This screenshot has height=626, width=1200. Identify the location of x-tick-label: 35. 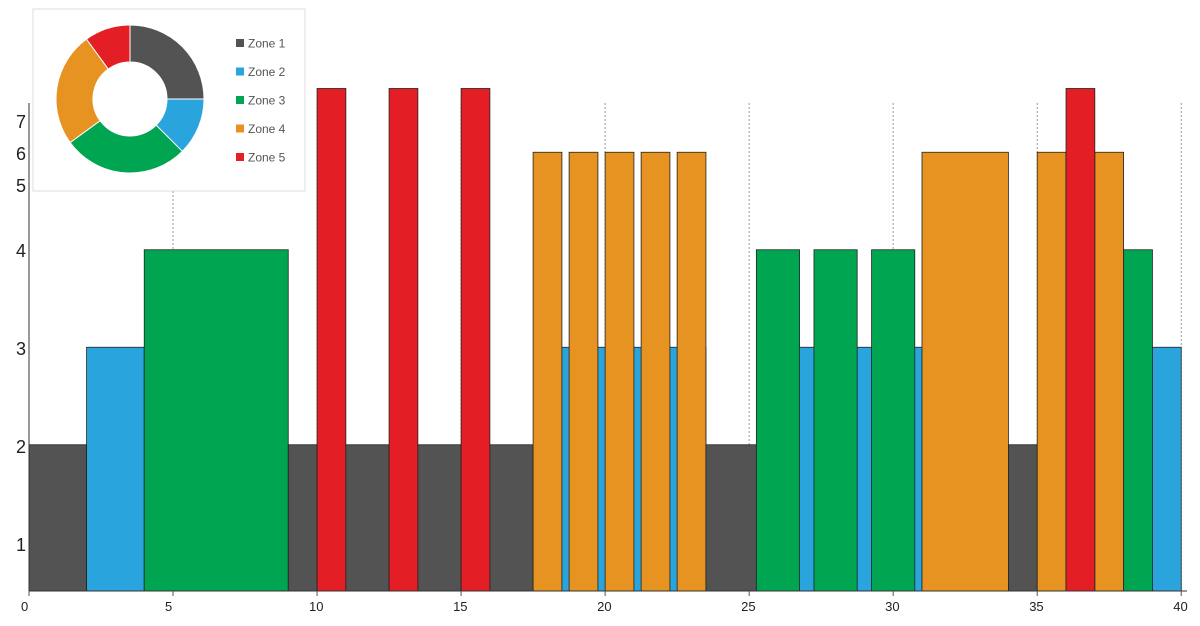
(1036, 606).